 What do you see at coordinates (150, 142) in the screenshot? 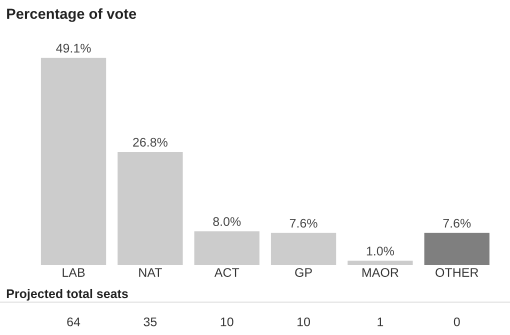
I see `data-label: 26.8%` at bounding box center [150, 142].